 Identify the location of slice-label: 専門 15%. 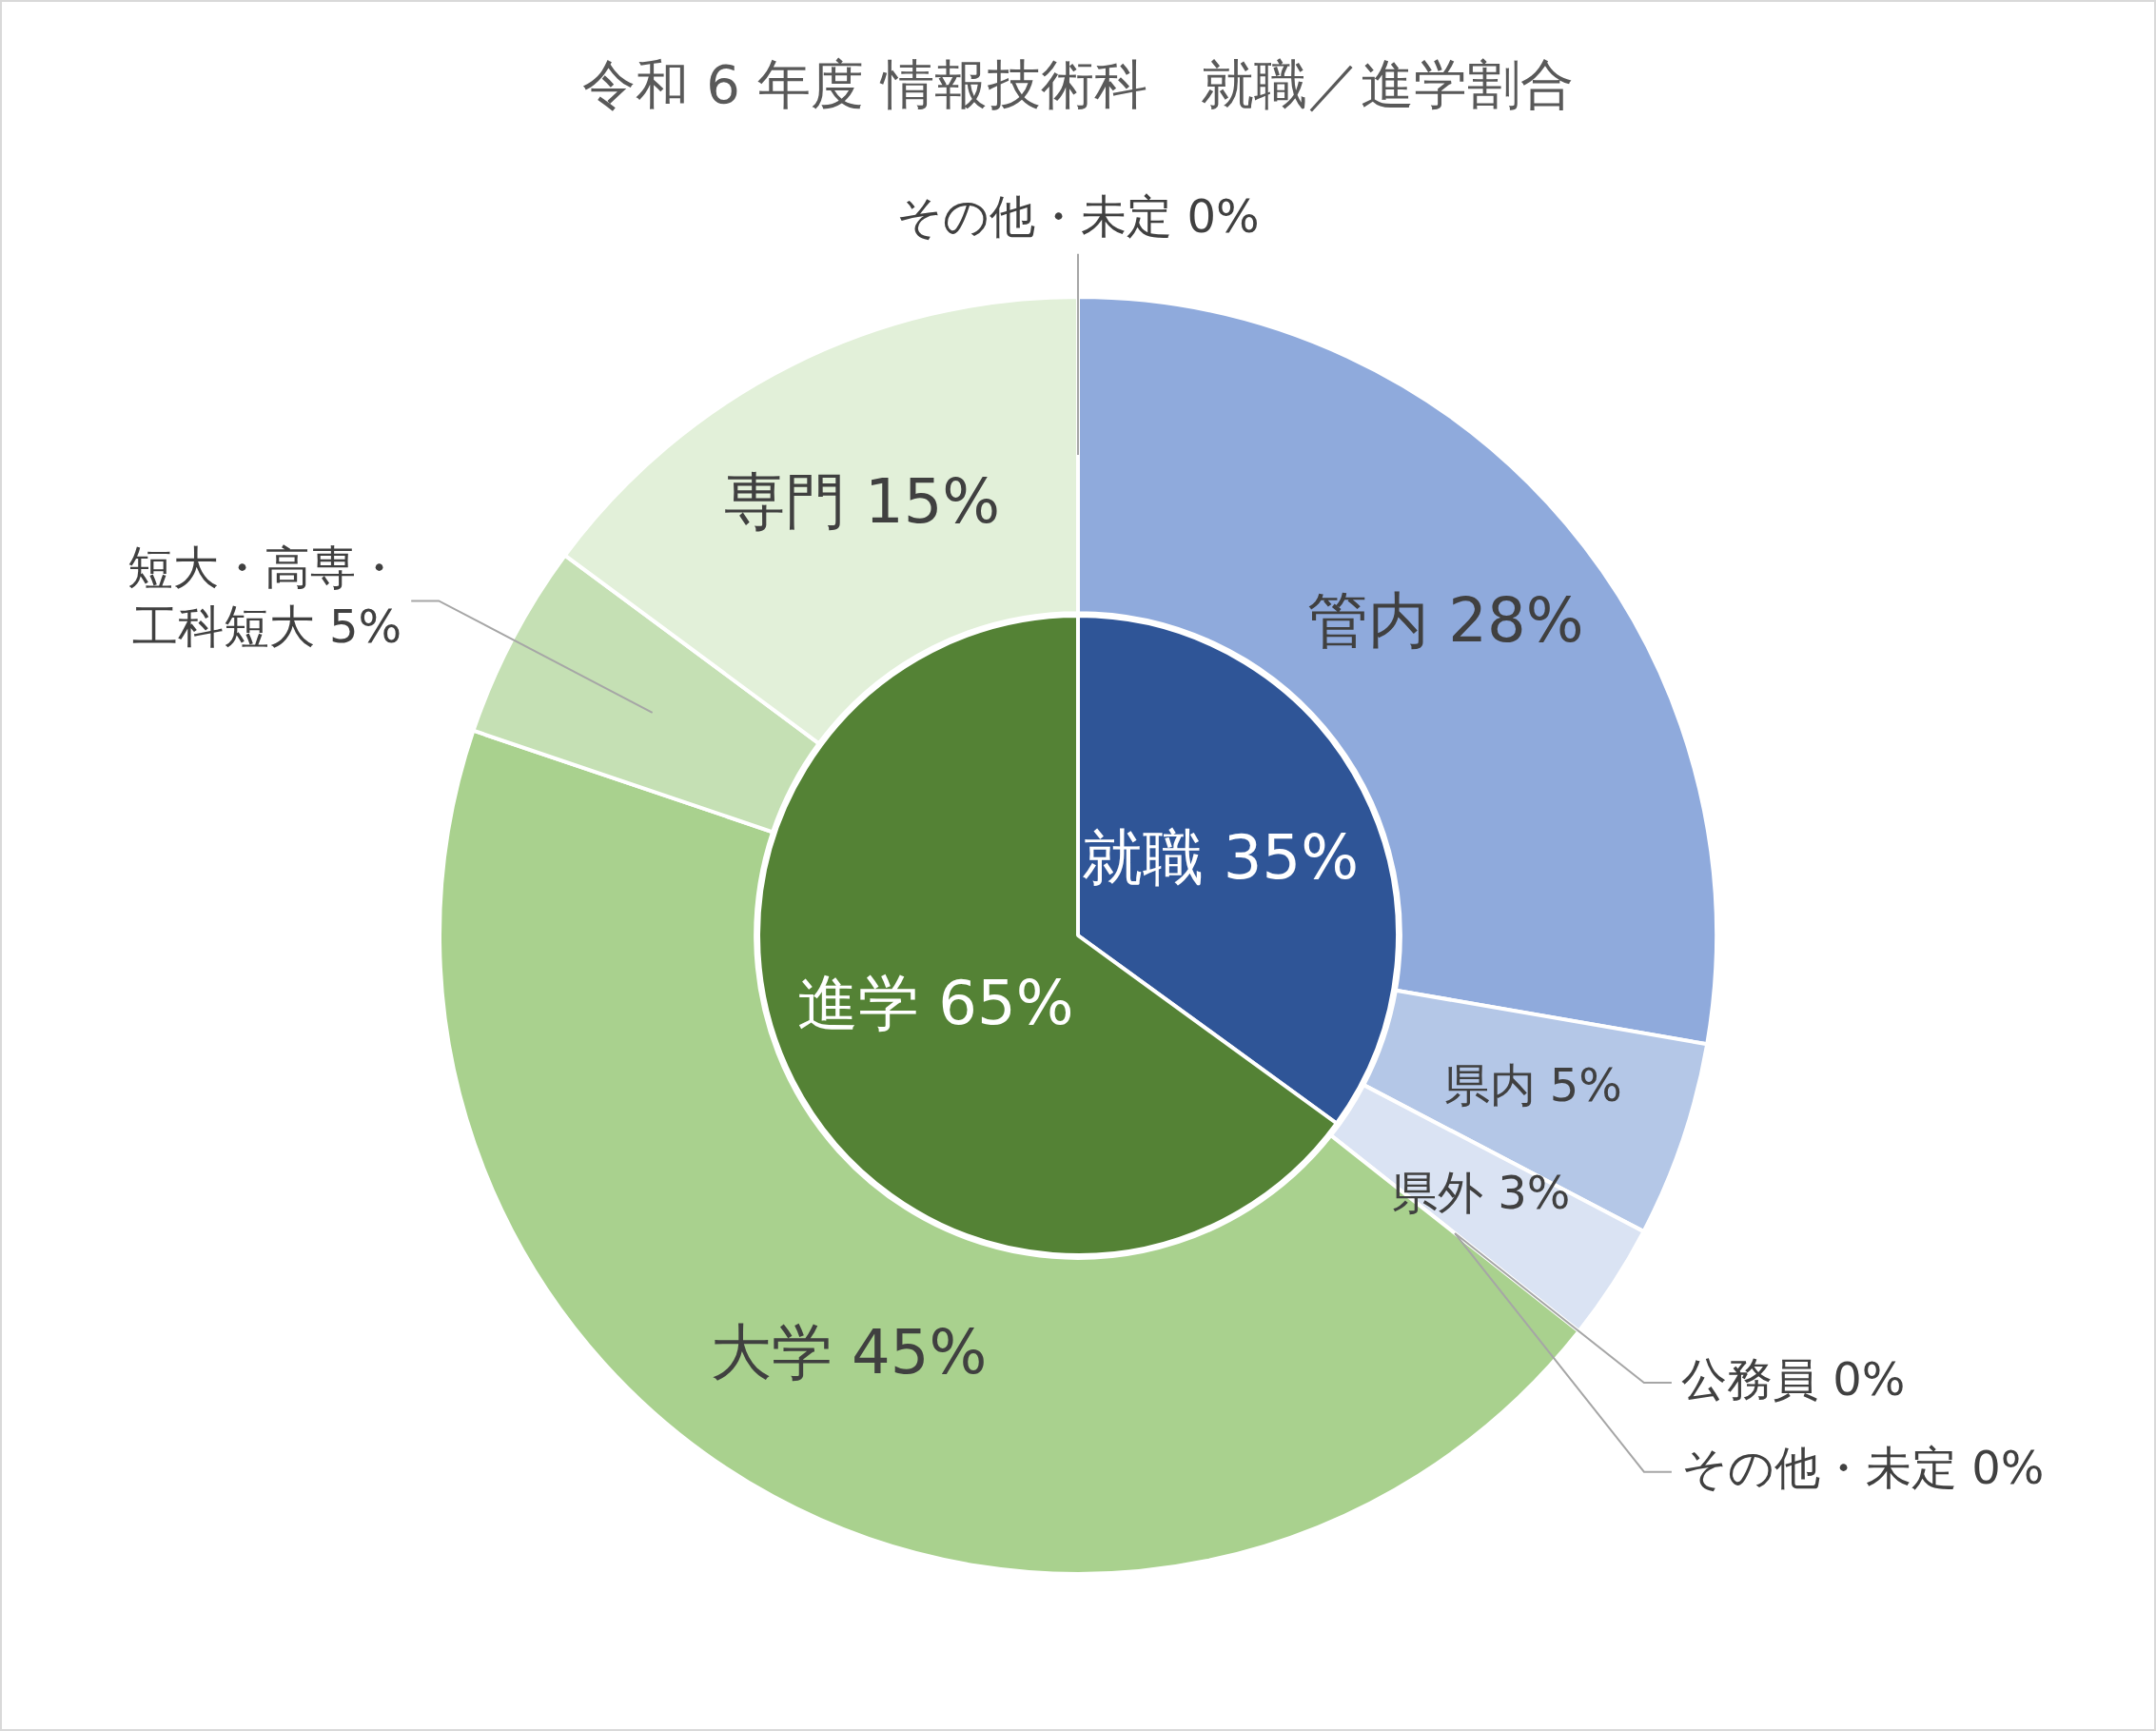
(862, 501).